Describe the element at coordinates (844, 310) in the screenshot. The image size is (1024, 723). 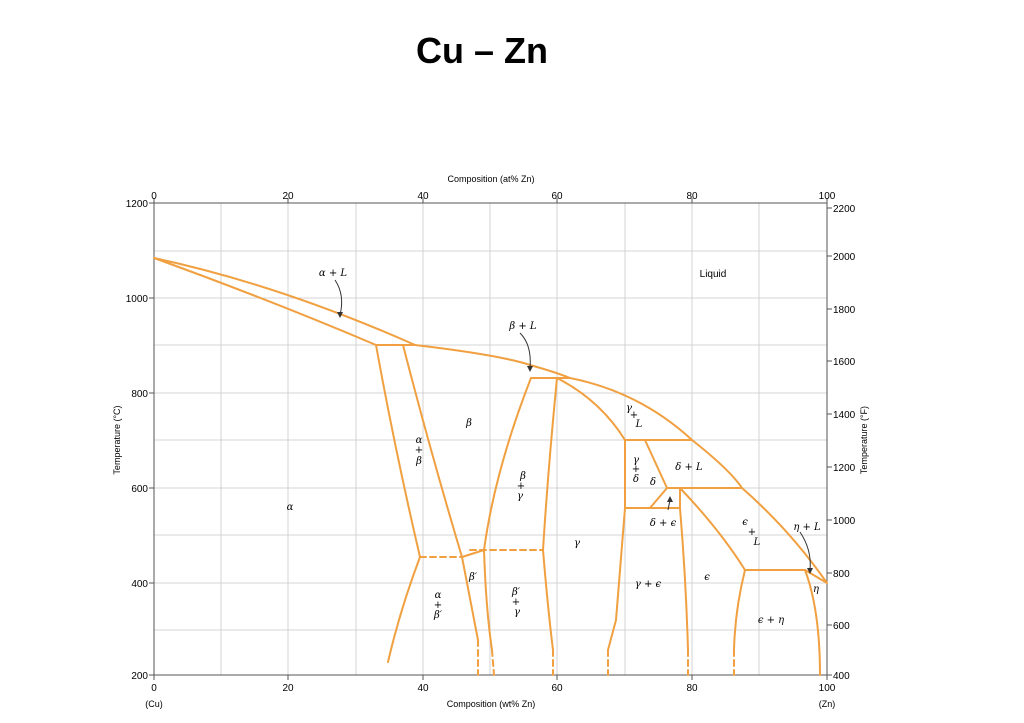
I see `right-tick-1800: 1800` at that location.